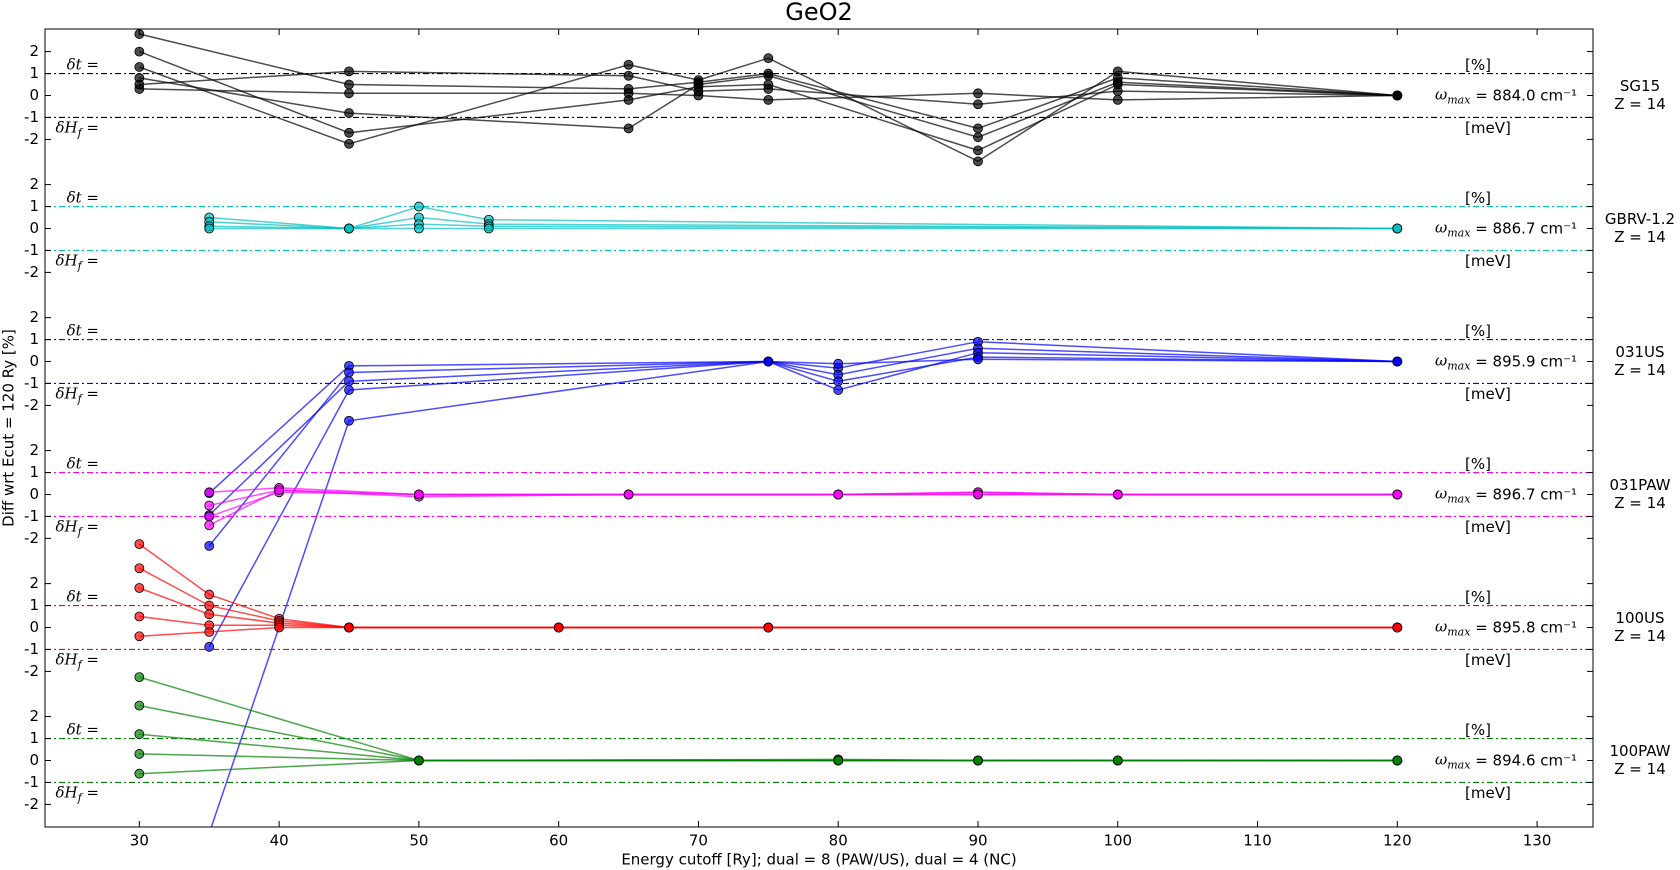 Image resolution: width=1680 pixels, height=870 pixels. I want to click on omega-label: ωmax = 895.8 cm⁻¹, so click(1506, 628).